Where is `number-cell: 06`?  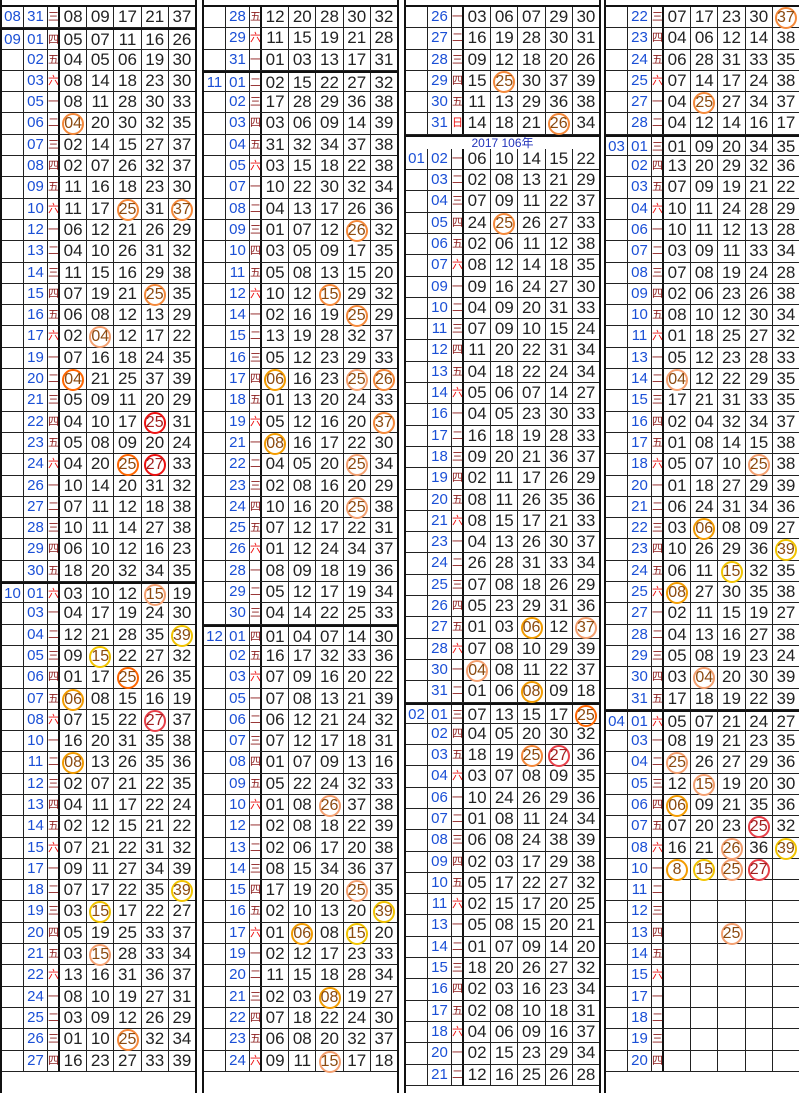 number-cell: 06 is located at coordinates (128, 59).